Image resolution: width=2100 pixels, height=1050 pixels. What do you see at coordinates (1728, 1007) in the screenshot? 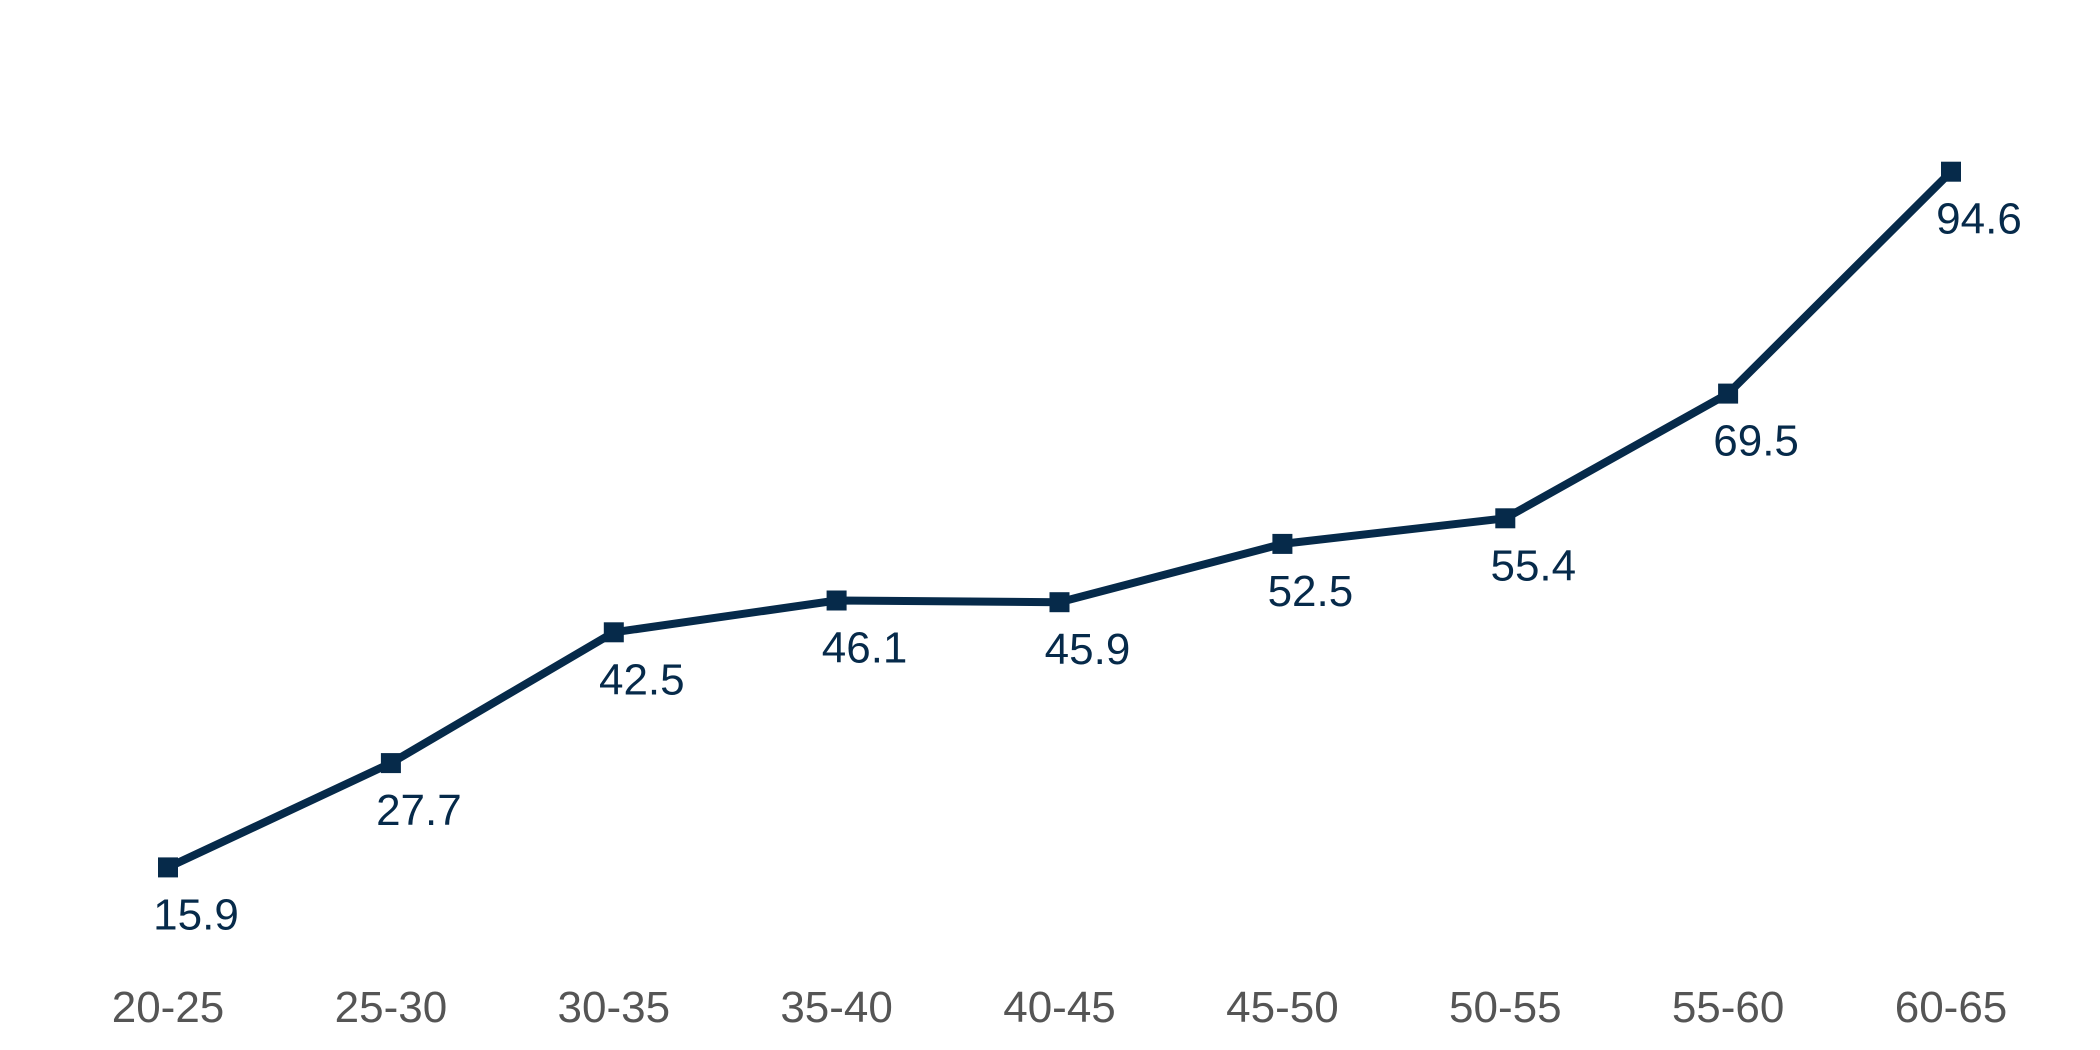
I see `x-tick-label: 55-60` at bounding box center [1728, 1007].